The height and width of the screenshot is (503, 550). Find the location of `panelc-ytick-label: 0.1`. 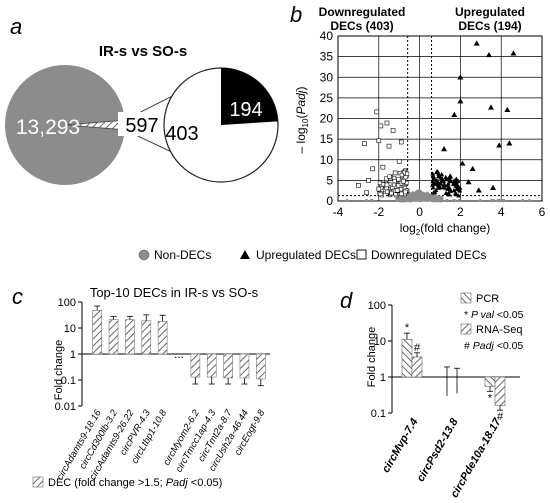

panelc-ytick-label: 0.1 is located at coordinates (68, 381).